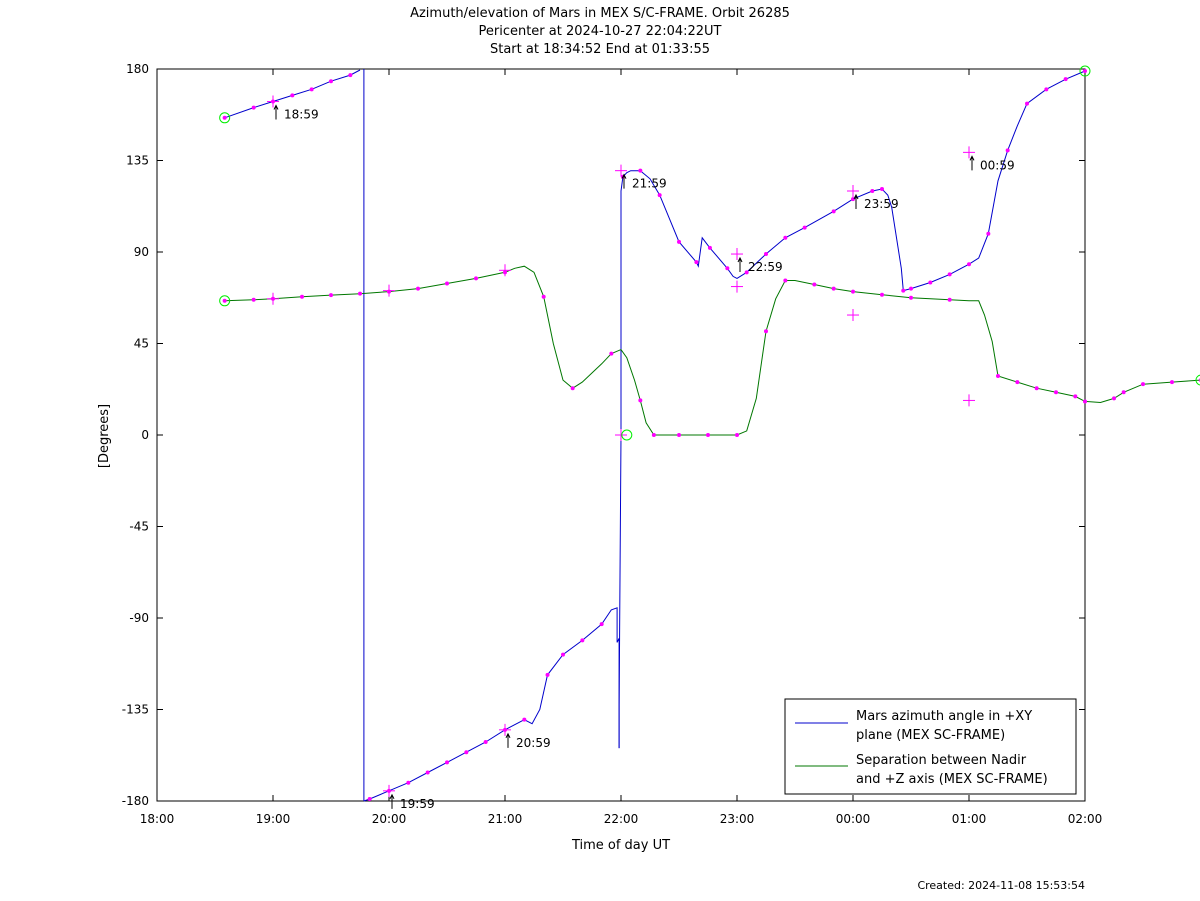 Image resolution: width=1200 pixels, height=901 pixels. I want to click on x-tick-label: 02:00, so click(1085, 819).